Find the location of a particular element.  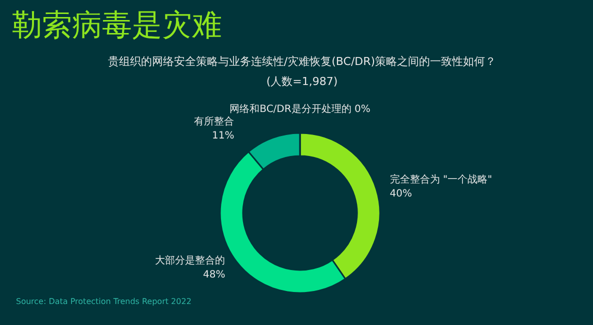

source-note: Source: Data Protection Trends Report 2022 is located at coordinates (104, 301).